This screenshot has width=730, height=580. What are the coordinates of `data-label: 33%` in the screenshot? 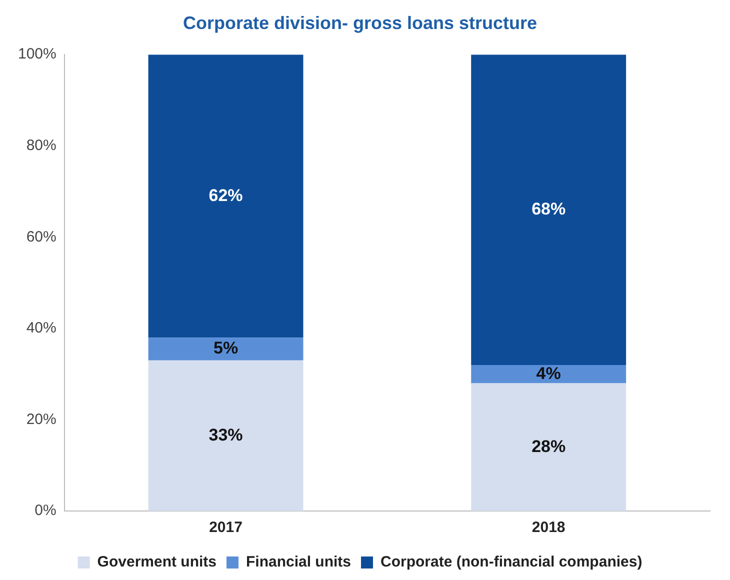 It's located at (225, 434).